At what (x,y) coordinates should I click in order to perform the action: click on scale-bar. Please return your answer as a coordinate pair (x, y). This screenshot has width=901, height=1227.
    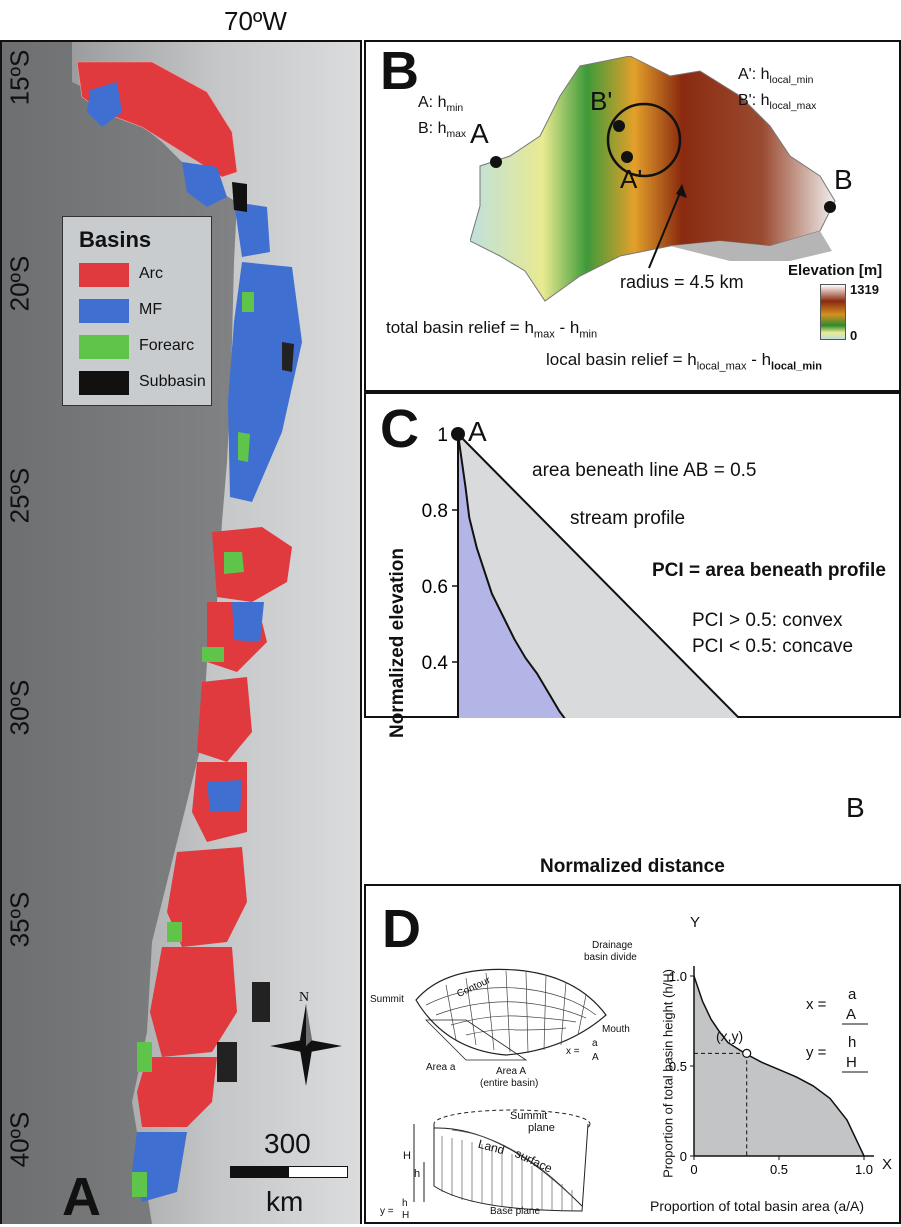
    Looking at the image, I should click on (289, 1172).